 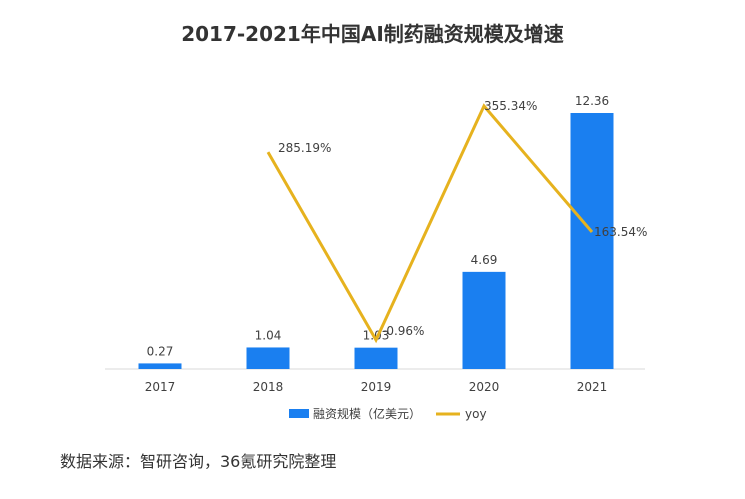 What do you see at coordinates (592, 101) in the screenshot?
I see `bar-label-2021: 12.36` at bounding box center [592, 101].